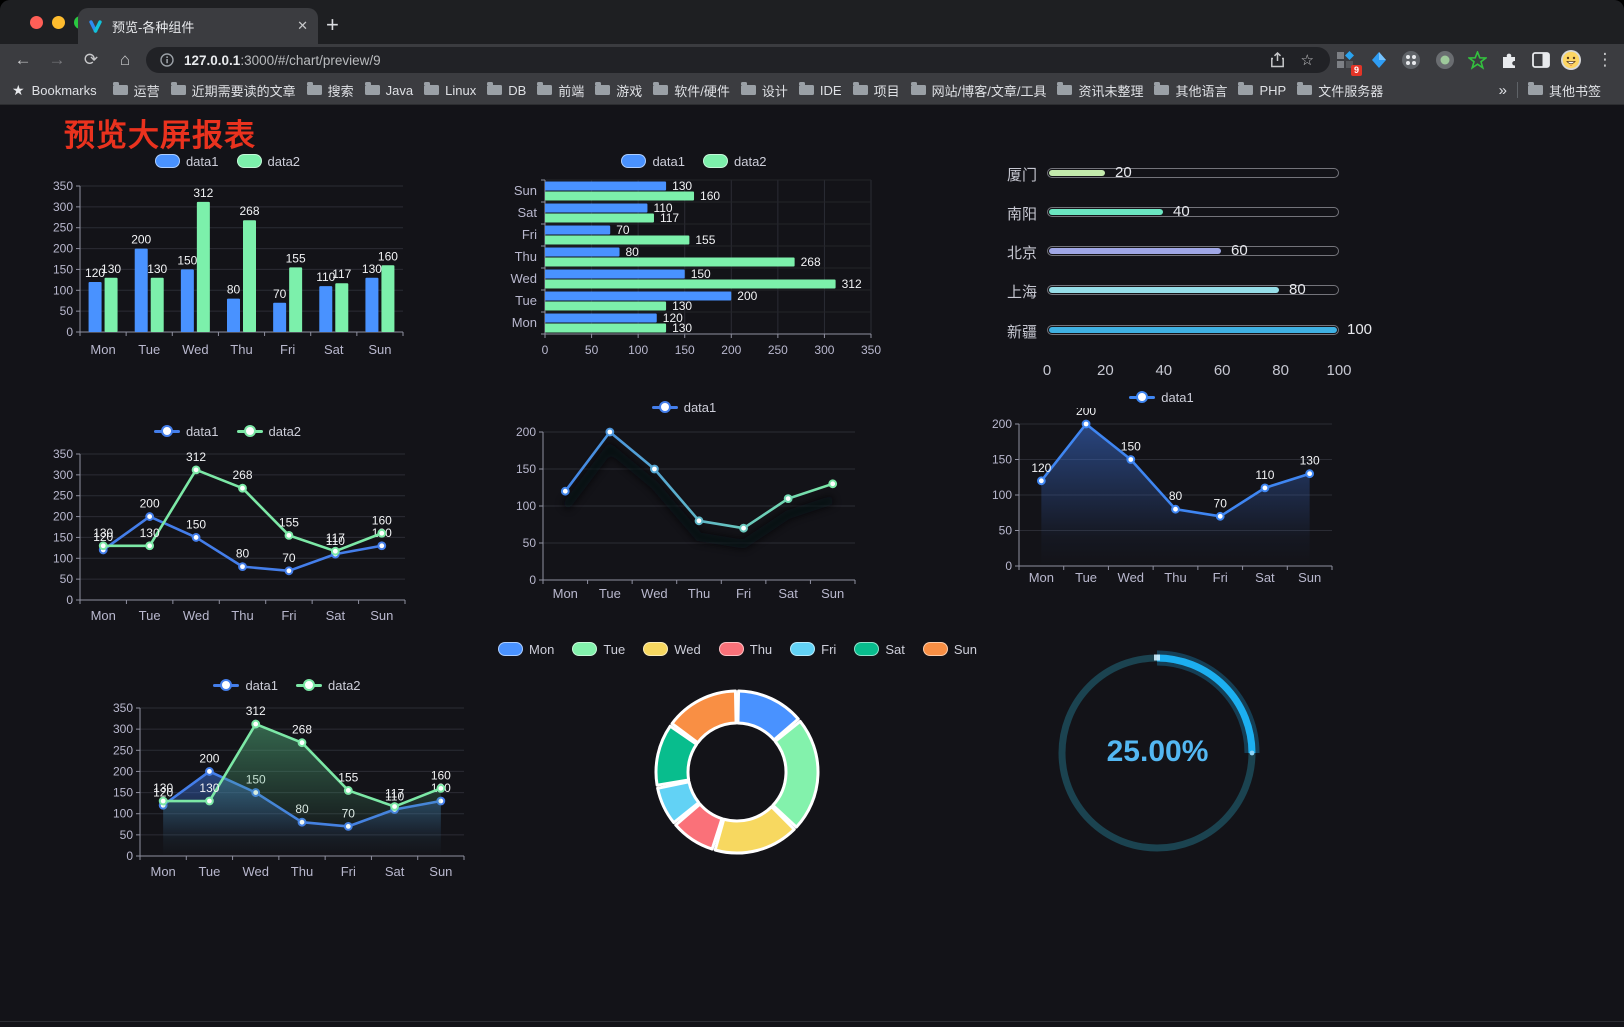 The height and width of the screenshot is (1027, 1624). Describe the element at coordinates (1340, 90) in the screenshot. I see `bookmark-folder: 文件服务器` at that location.